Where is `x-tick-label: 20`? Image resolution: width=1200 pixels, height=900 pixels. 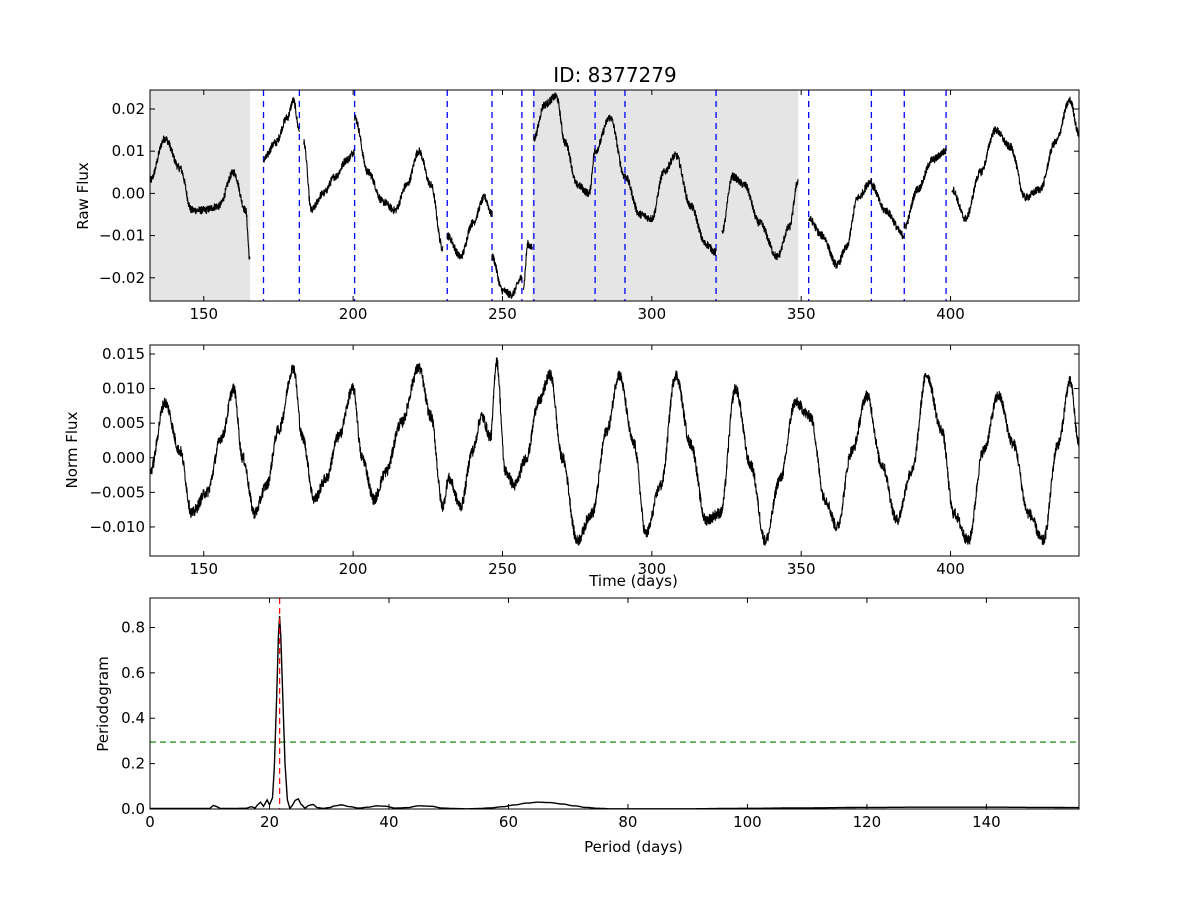
x-tick-label: 20 is located at coordinates (269, 822).